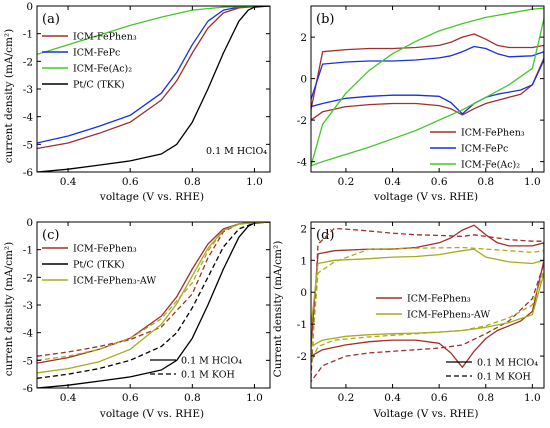  I want to click on panel-b-legend-label-2: ICM-Fe(Ac)₂, so click(490, 165).